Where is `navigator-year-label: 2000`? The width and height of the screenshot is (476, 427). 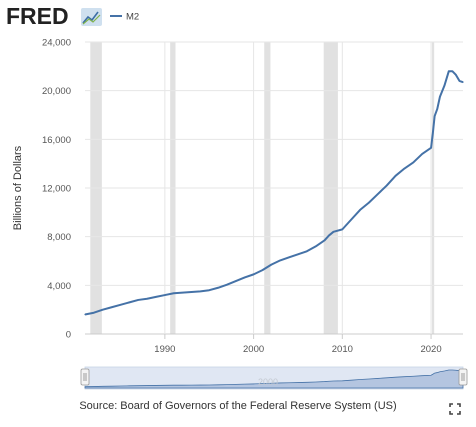 navigator-year-label: 2000 is located at coordinates (268, 382).